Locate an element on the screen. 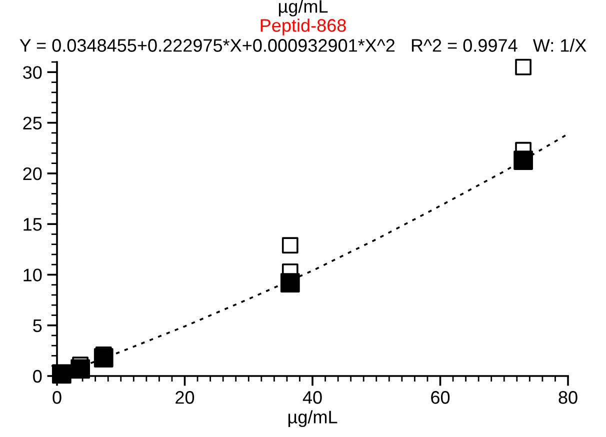 The width and height of the screenshot is (606, 437). y-tick-label: 30 is located at coordinates (32, 72).